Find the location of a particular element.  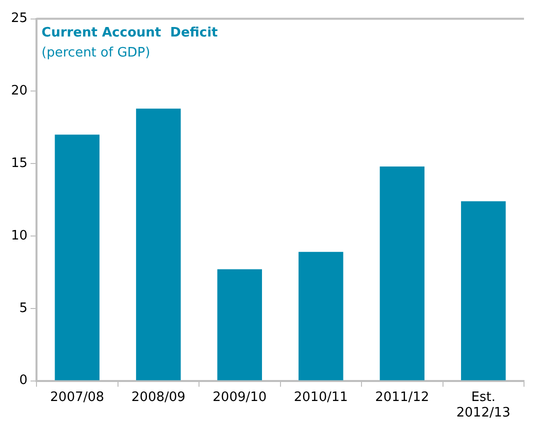

x-tick-label: 2009/10 is located at coordinates (239, 397).